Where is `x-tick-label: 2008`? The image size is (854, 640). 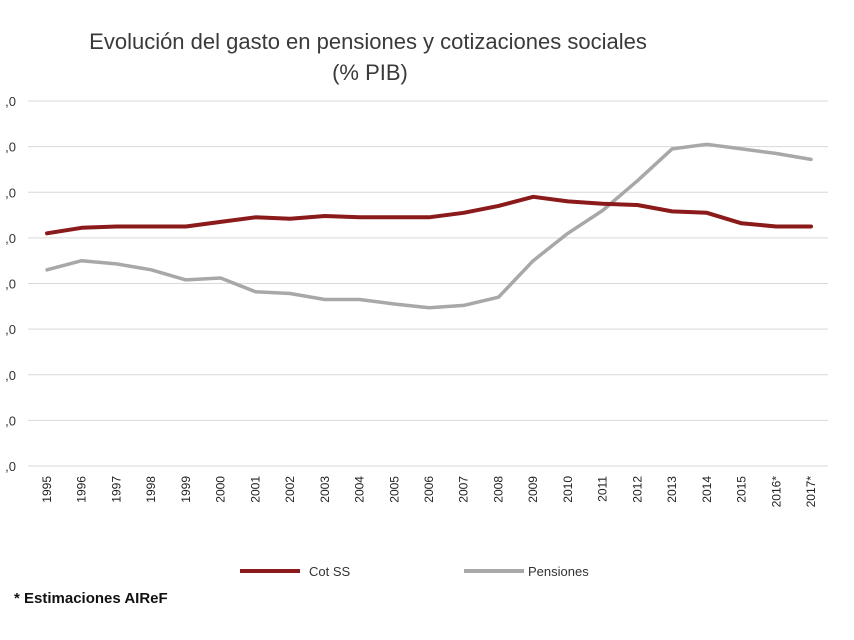
x-tick-label: 2008 is located at coordinates (498, 489).